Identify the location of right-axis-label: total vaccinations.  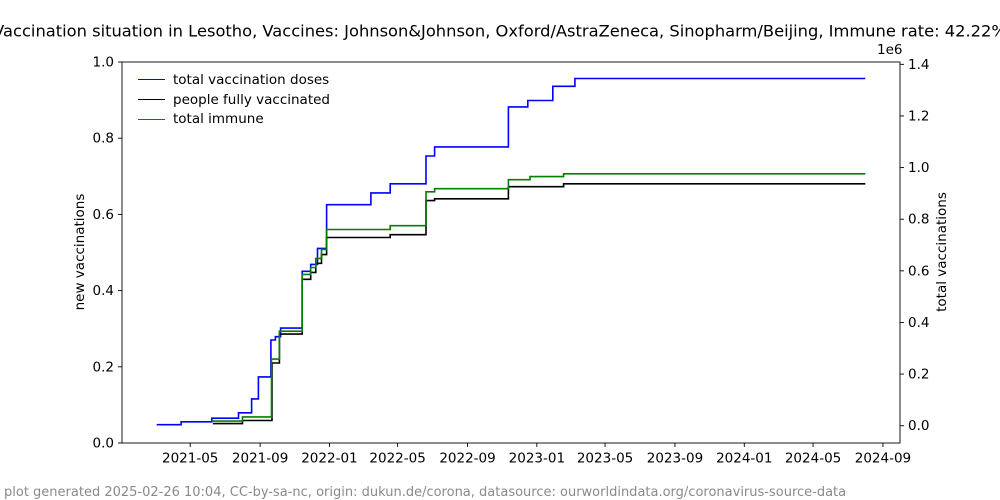
(942, 252).